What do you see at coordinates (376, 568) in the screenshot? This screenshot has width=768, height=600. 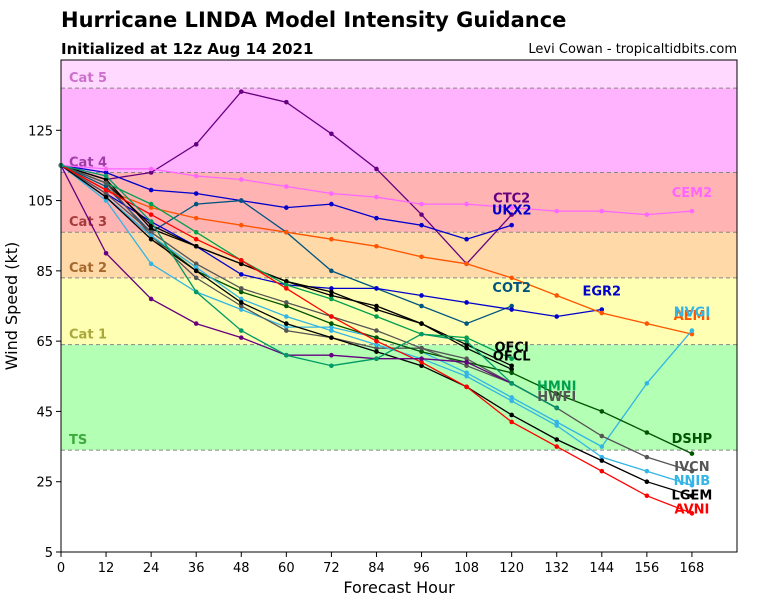 I see `x-tick-label-84: 84` at bounding box center [376, 568].